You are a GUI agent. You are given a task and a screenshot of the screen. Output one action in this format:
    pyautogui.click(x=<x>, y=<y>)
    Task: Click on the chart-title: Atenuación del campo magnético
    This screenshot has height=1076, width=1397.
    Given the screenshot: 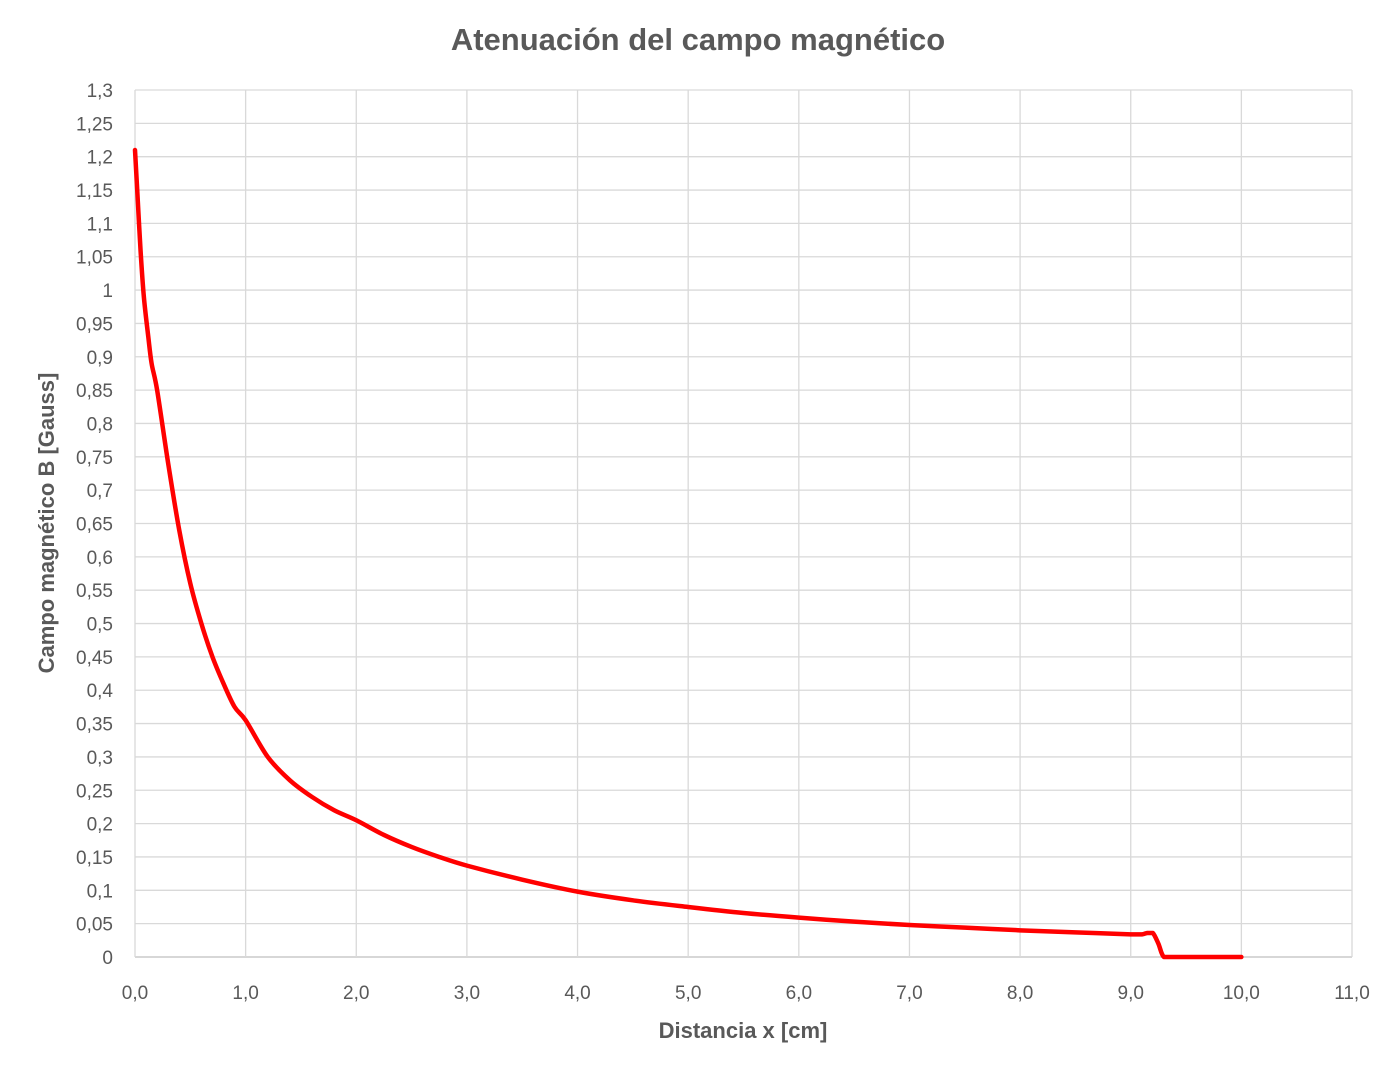 What is the action you would take?
    pyautogui.click(x=698, y=39)
    